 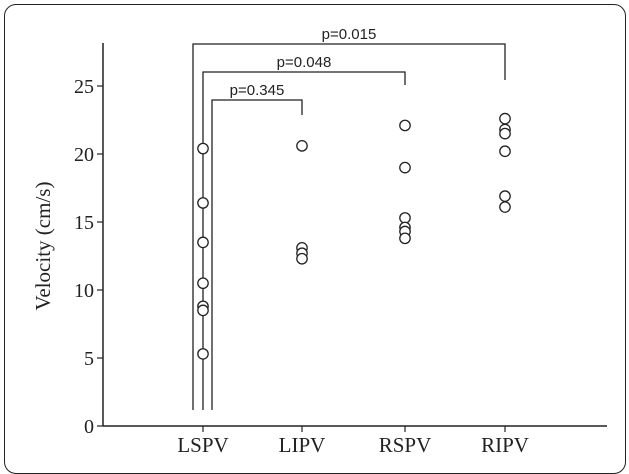 I want to click on p-value-label: p=0.345, so click(x=257, y=90).